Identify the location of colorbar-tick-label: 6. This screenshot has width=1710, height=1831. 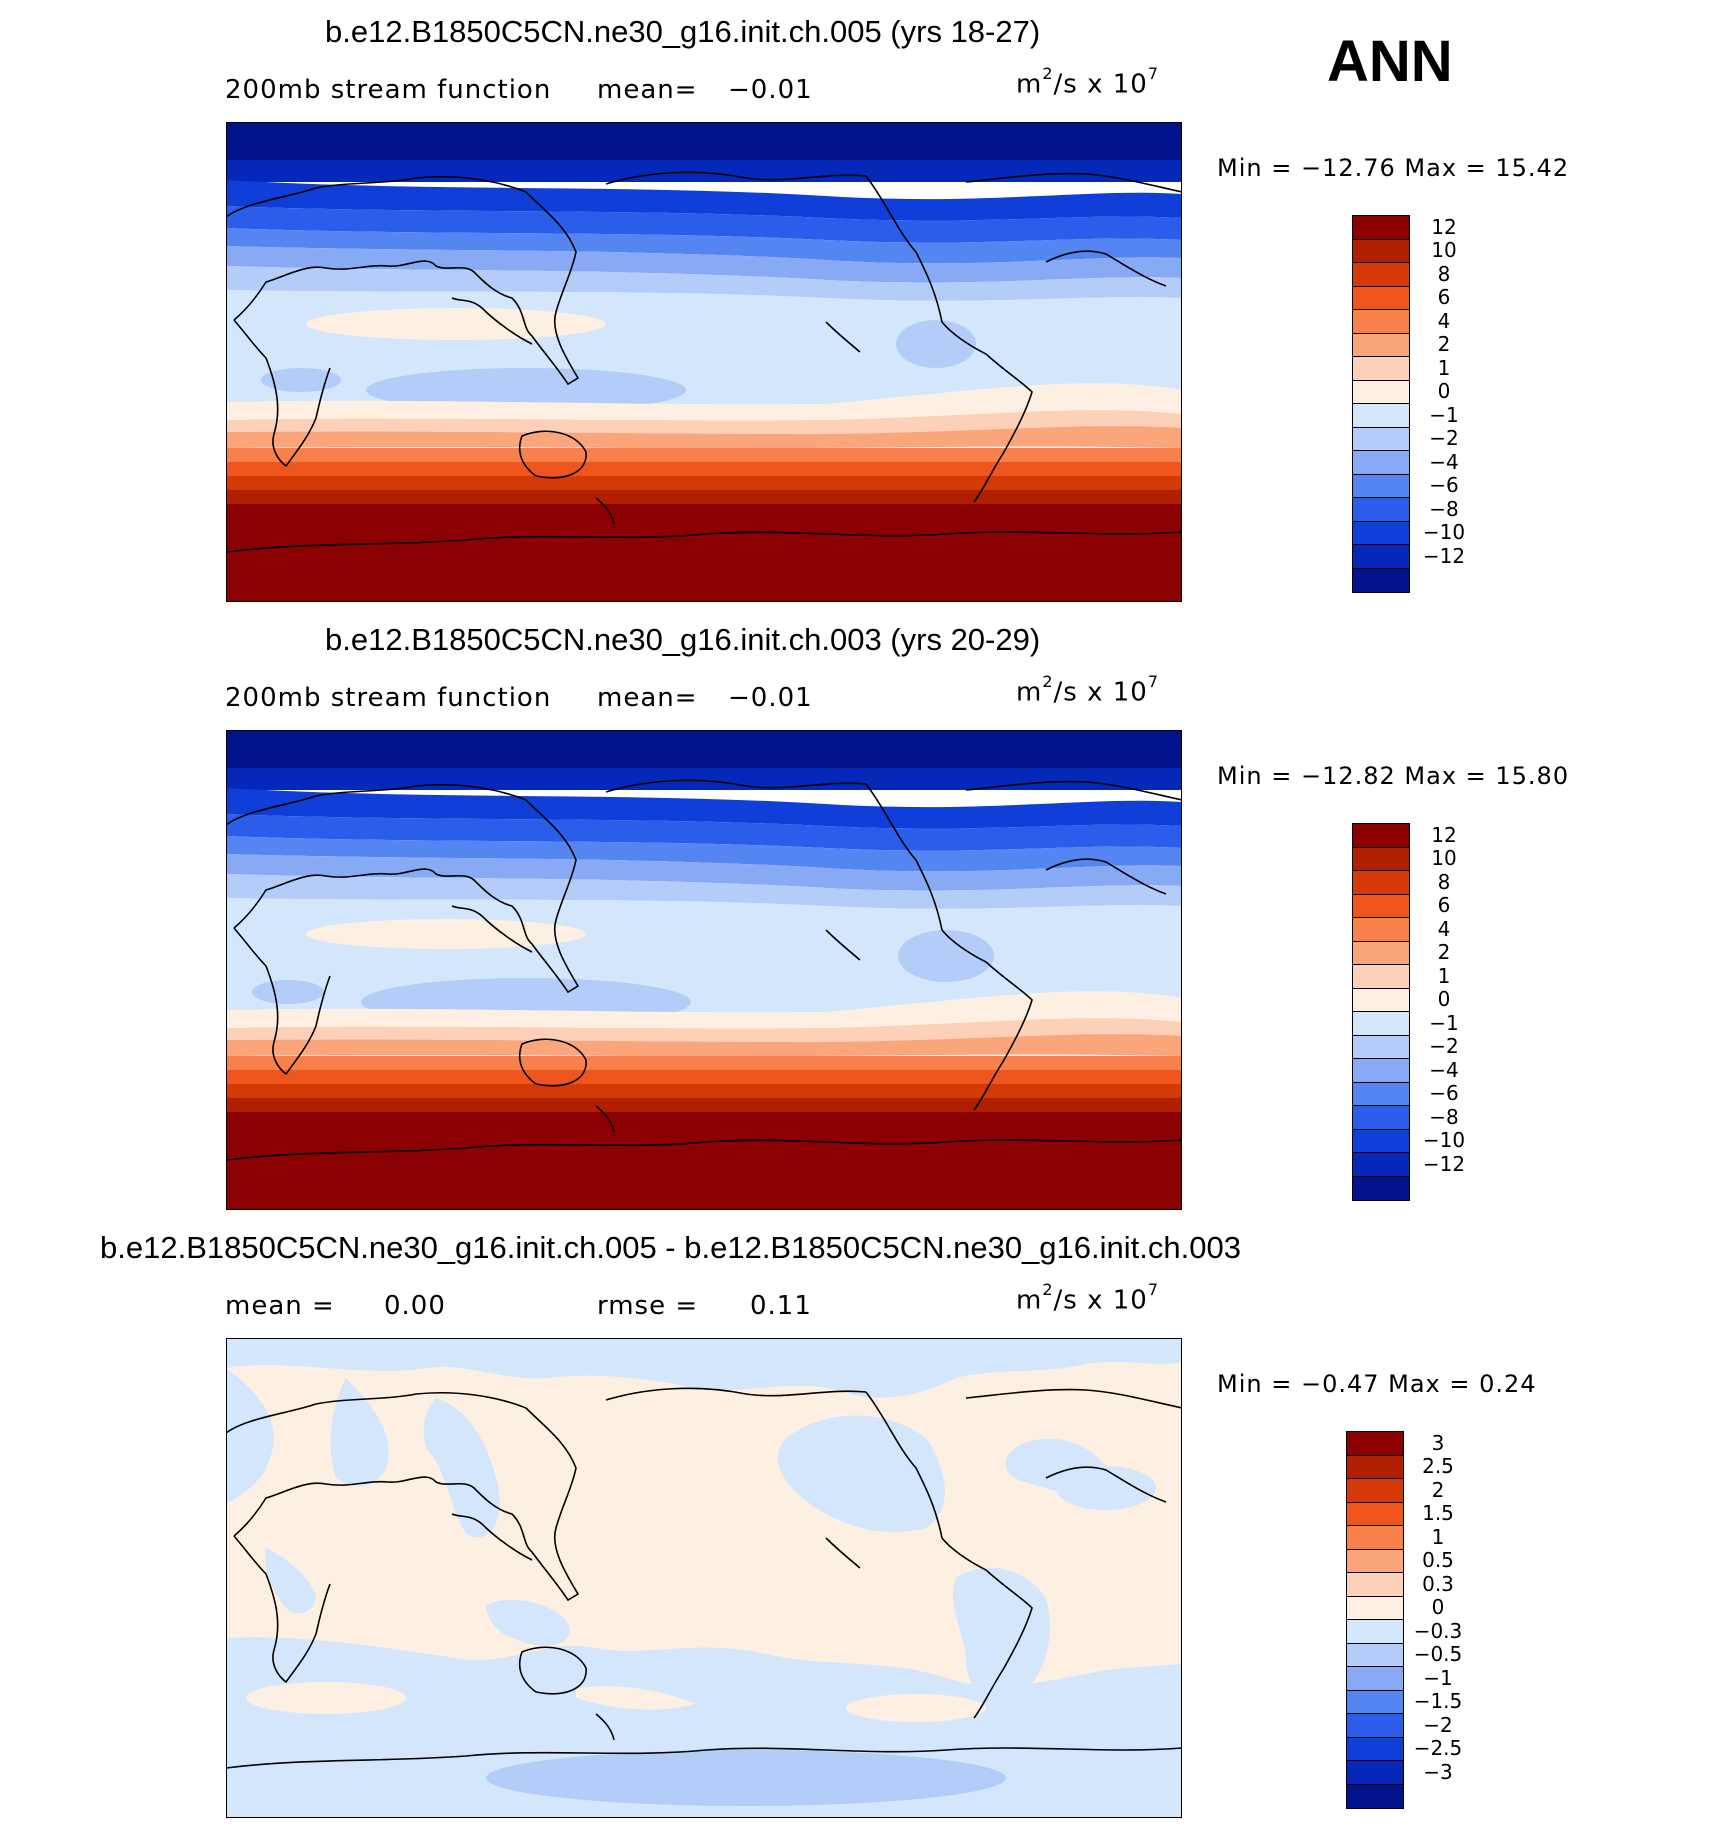
(1444, 905).